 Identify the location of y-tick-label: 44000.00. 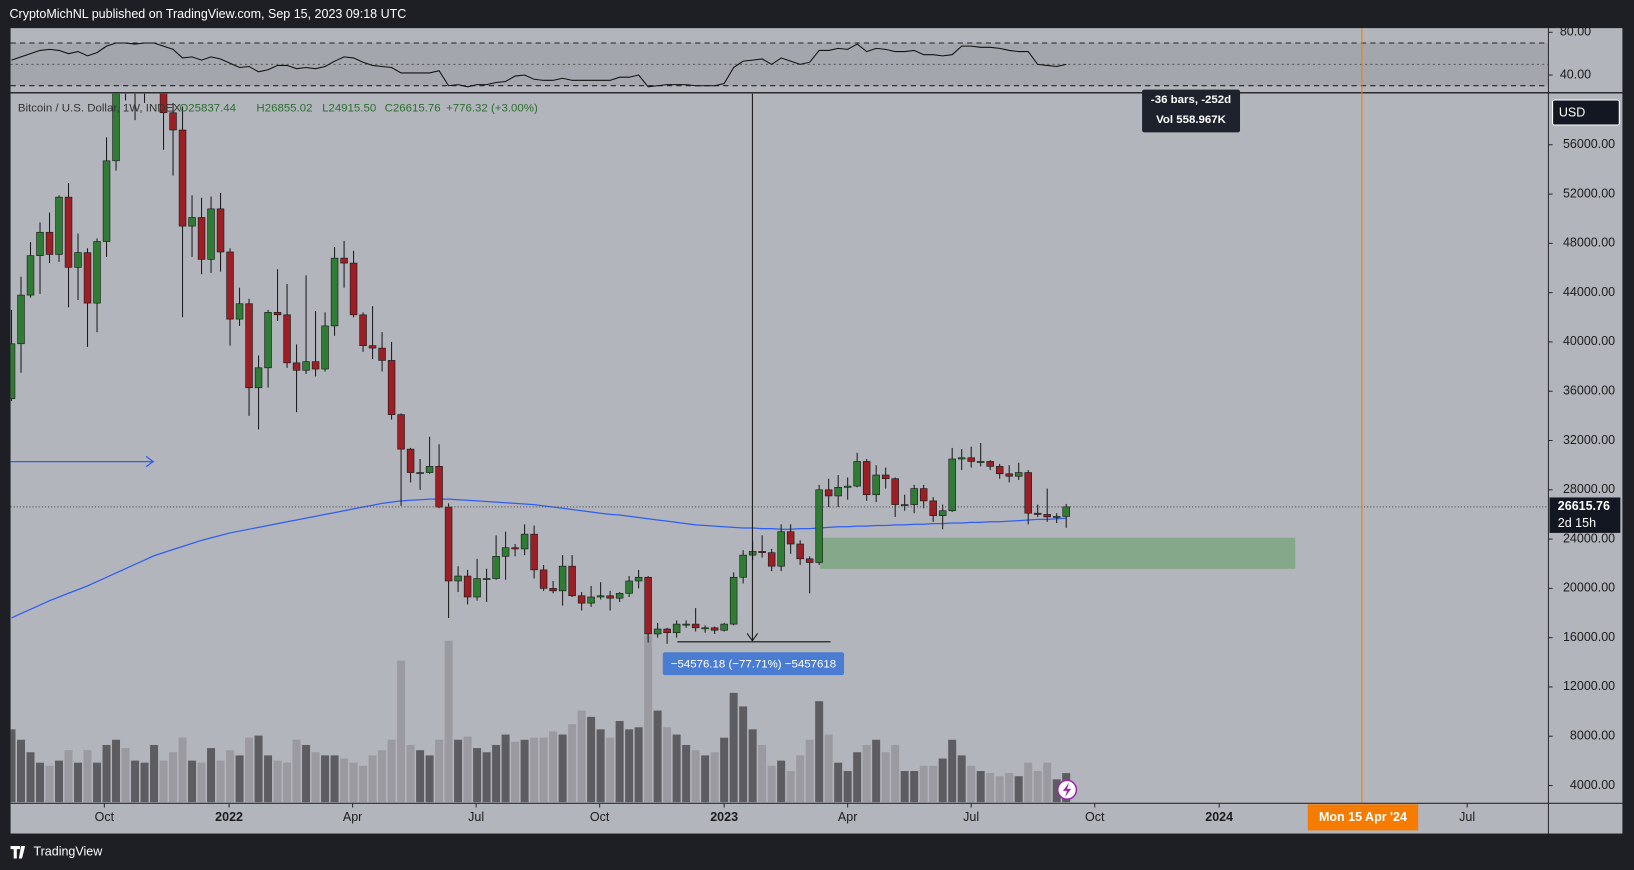
(1589, 292).